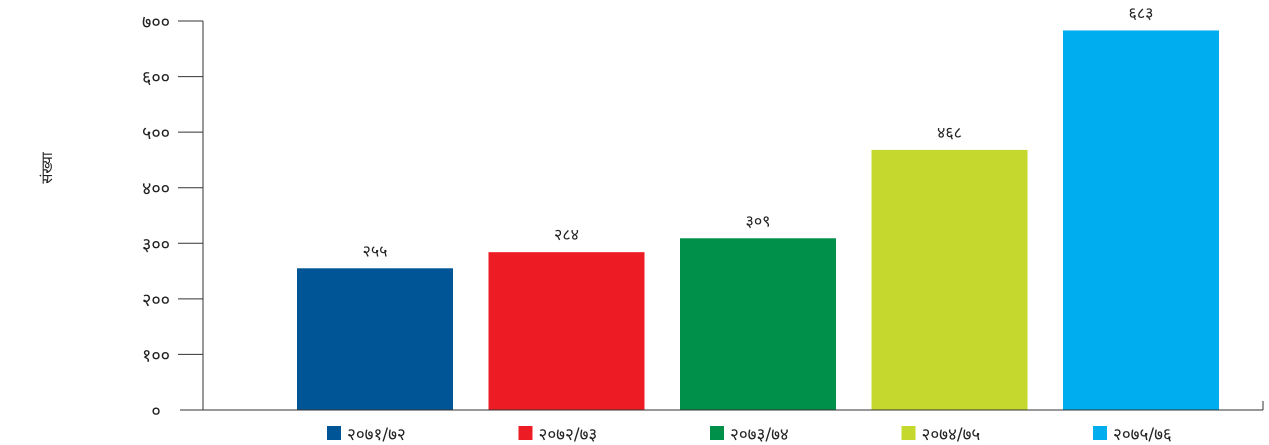 This screenshot has width=1269, height=445. I want to click on y-tick-label: २००, so click(156, 300).